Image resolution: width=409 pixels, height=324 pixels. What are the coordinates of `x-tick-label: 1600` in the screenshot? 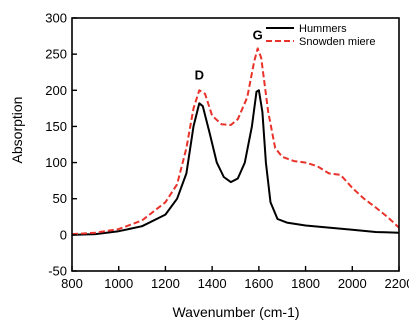 It's located at (258, 283).